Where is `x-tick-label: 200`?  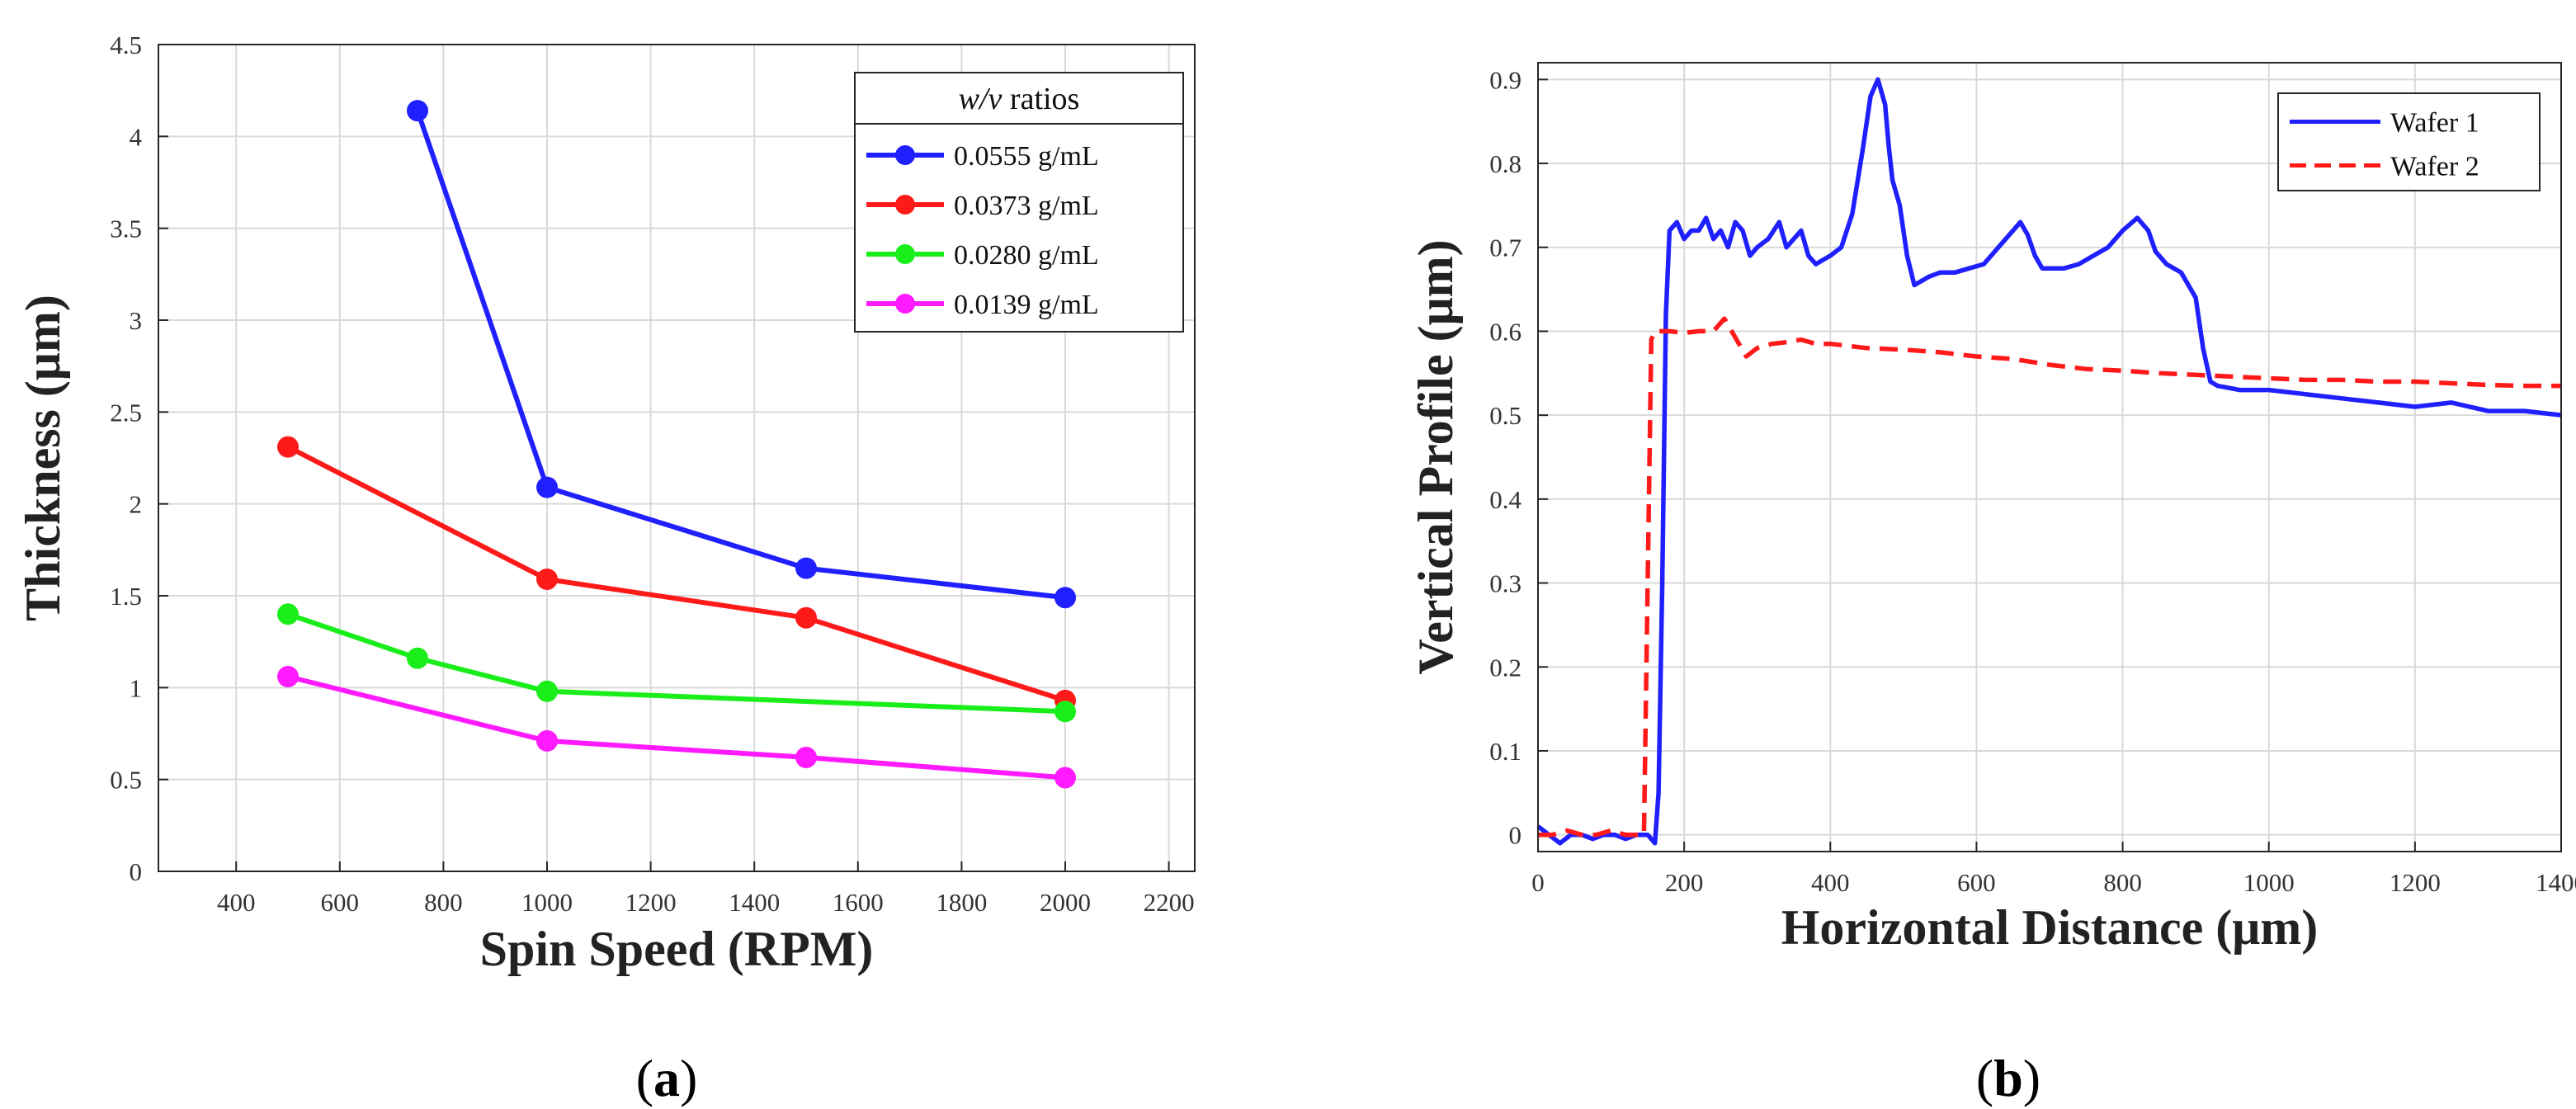 x-tick-label: 200 is located at coordinates (1684, 882).